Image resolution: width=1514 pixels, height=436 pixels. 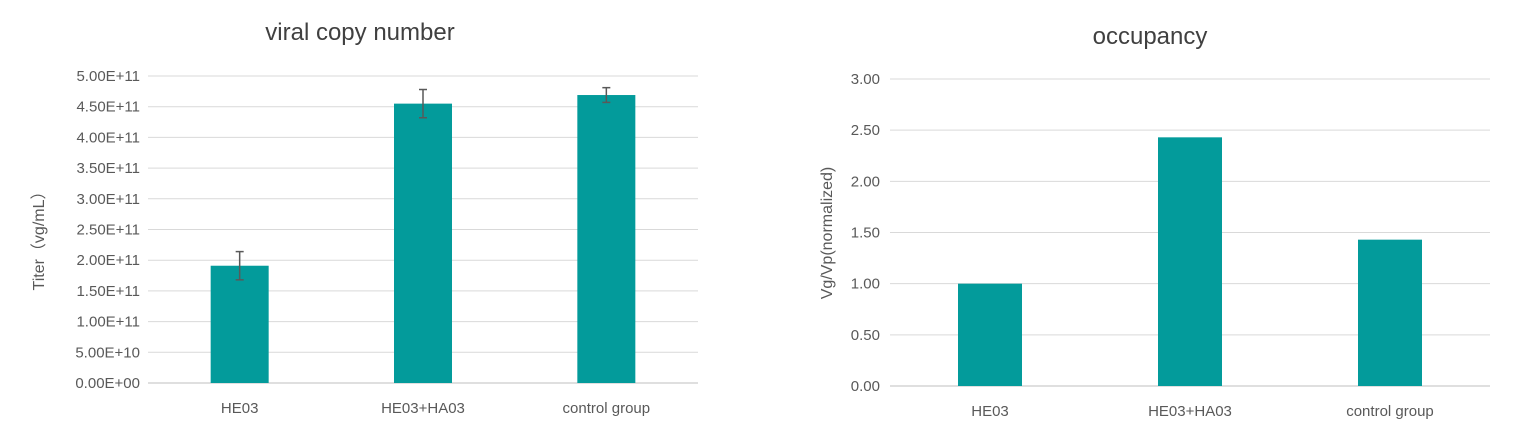 I want to click on y-tick-label: 2.00, so click(x=865, y=181).